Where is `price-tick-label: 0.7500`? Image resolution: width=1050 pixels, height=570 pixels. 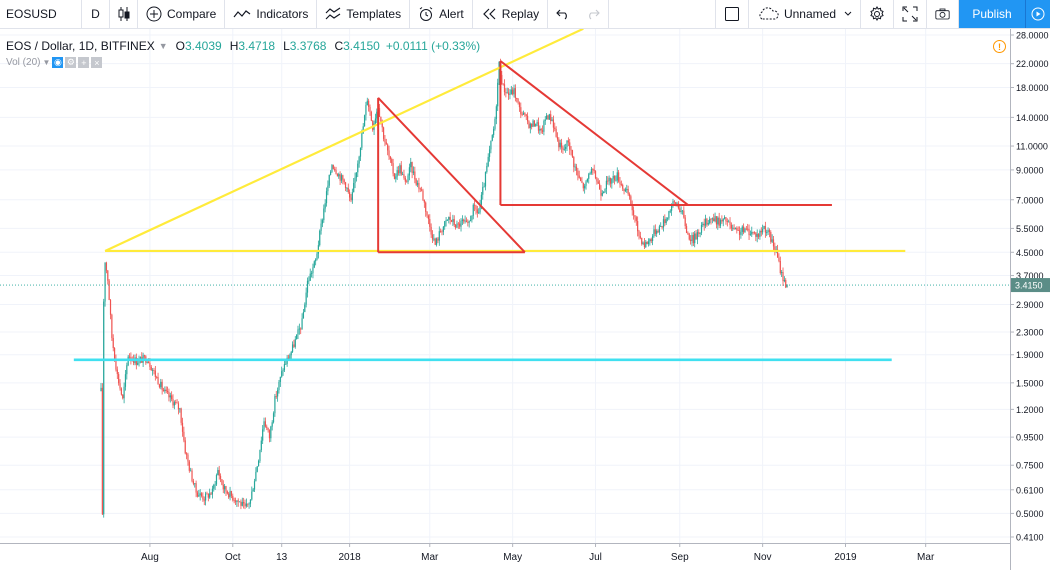 price-tick-label: 0.7500 is located at coordinates (1030, 466).